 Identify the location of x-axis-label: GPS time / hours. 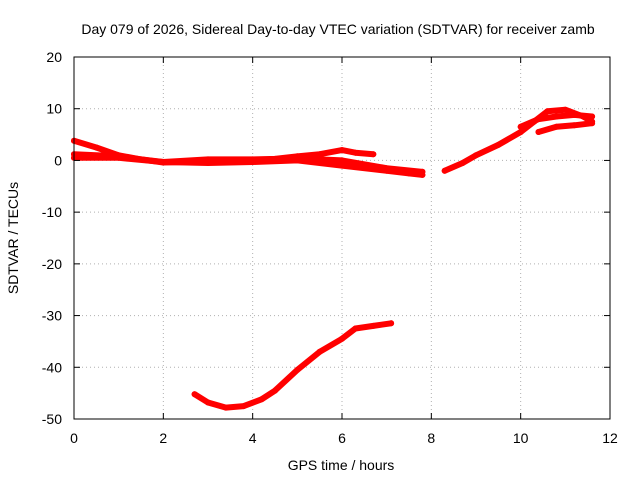
(341, 465).